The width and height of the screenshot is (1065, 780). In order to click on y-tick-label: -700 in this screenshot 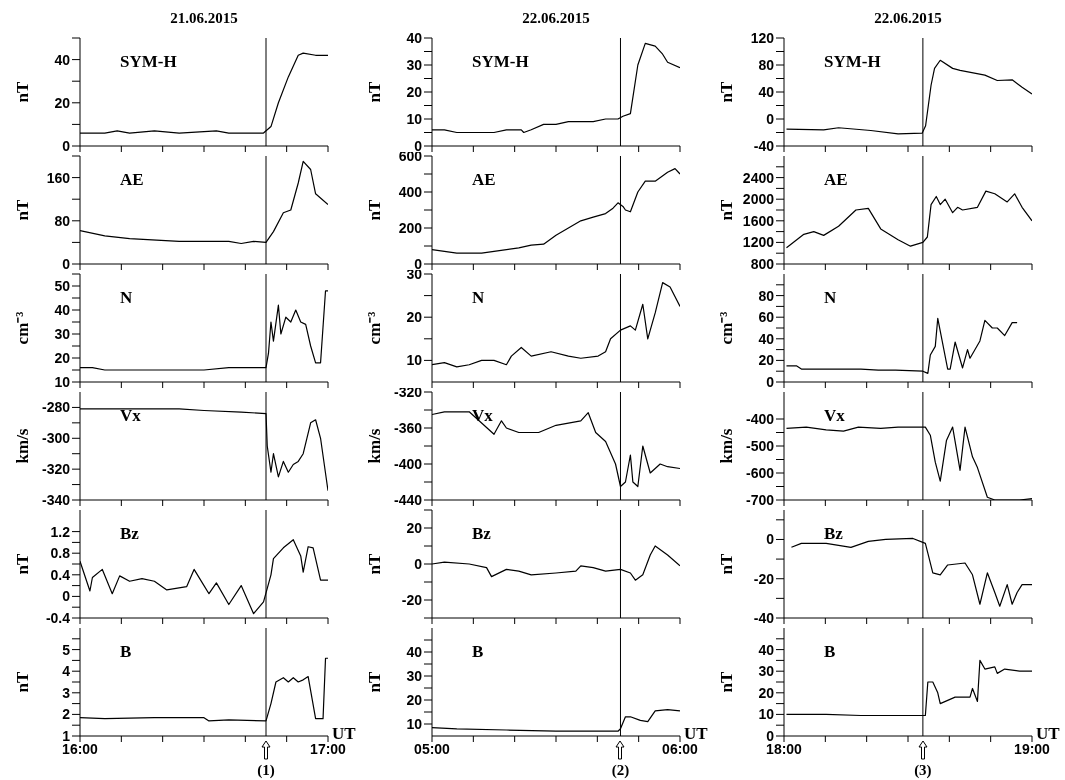, I will do `click(760, 499)`.